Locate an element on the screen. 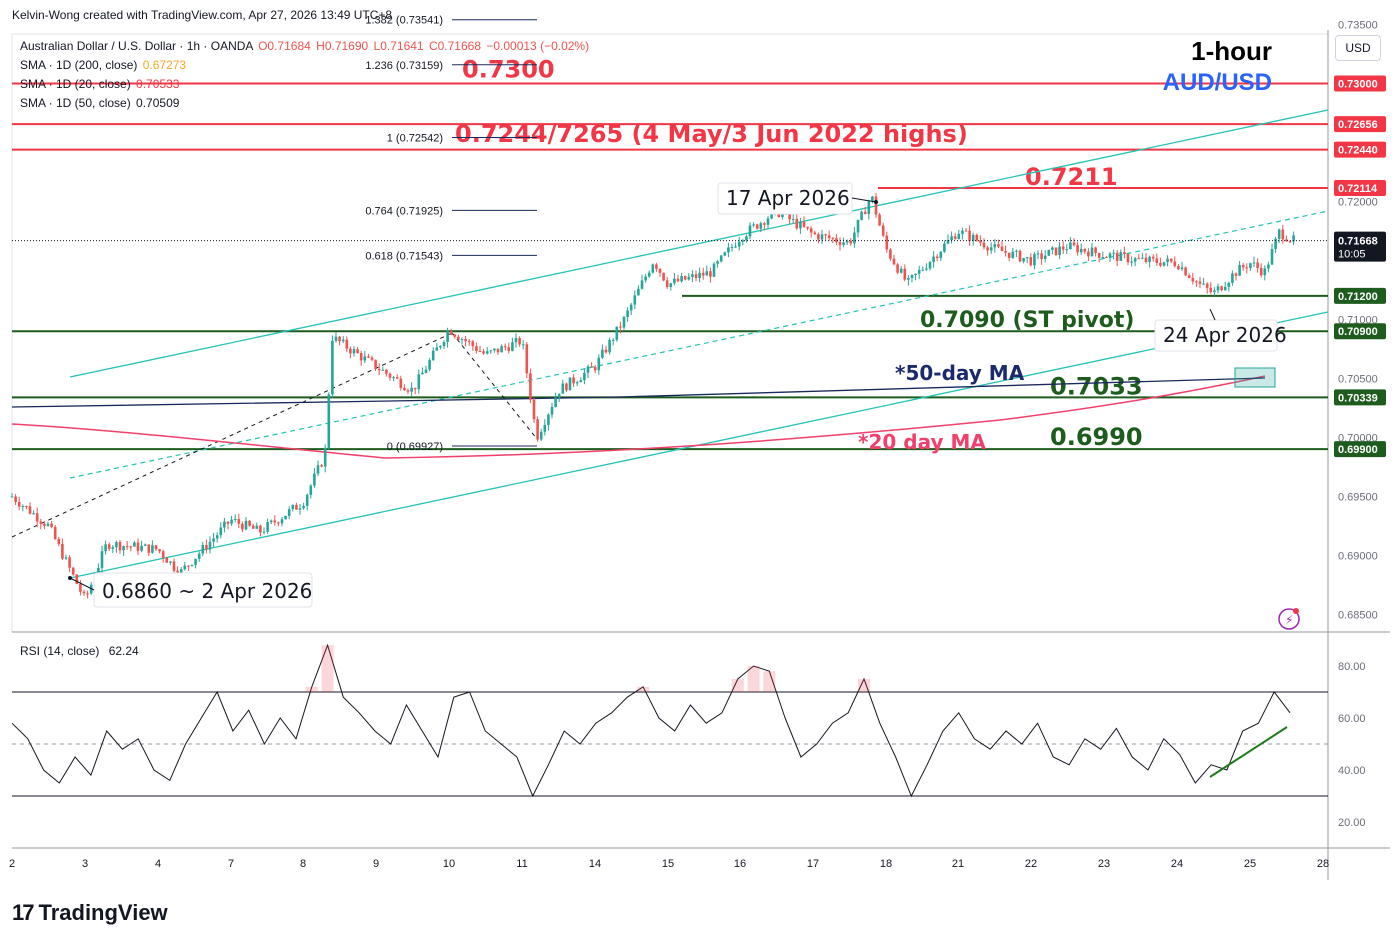 Image resolution: width=1400 pixels, height=945 pixels. indicator-sma20: SMA · 1D (20, close) 0.70533 is located at coordinates (99, 84).